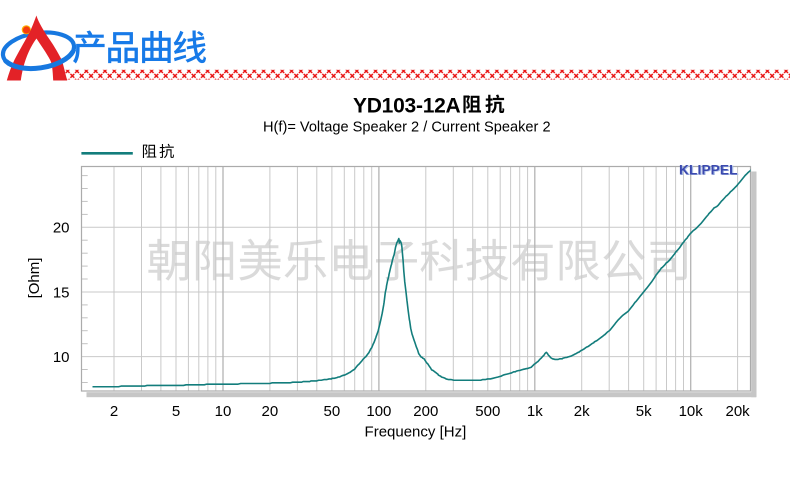 The image size is (790, 484). Describe the element at coordinates (535, 411) in the screenshot. I see `svg-text: 1k` at that location.